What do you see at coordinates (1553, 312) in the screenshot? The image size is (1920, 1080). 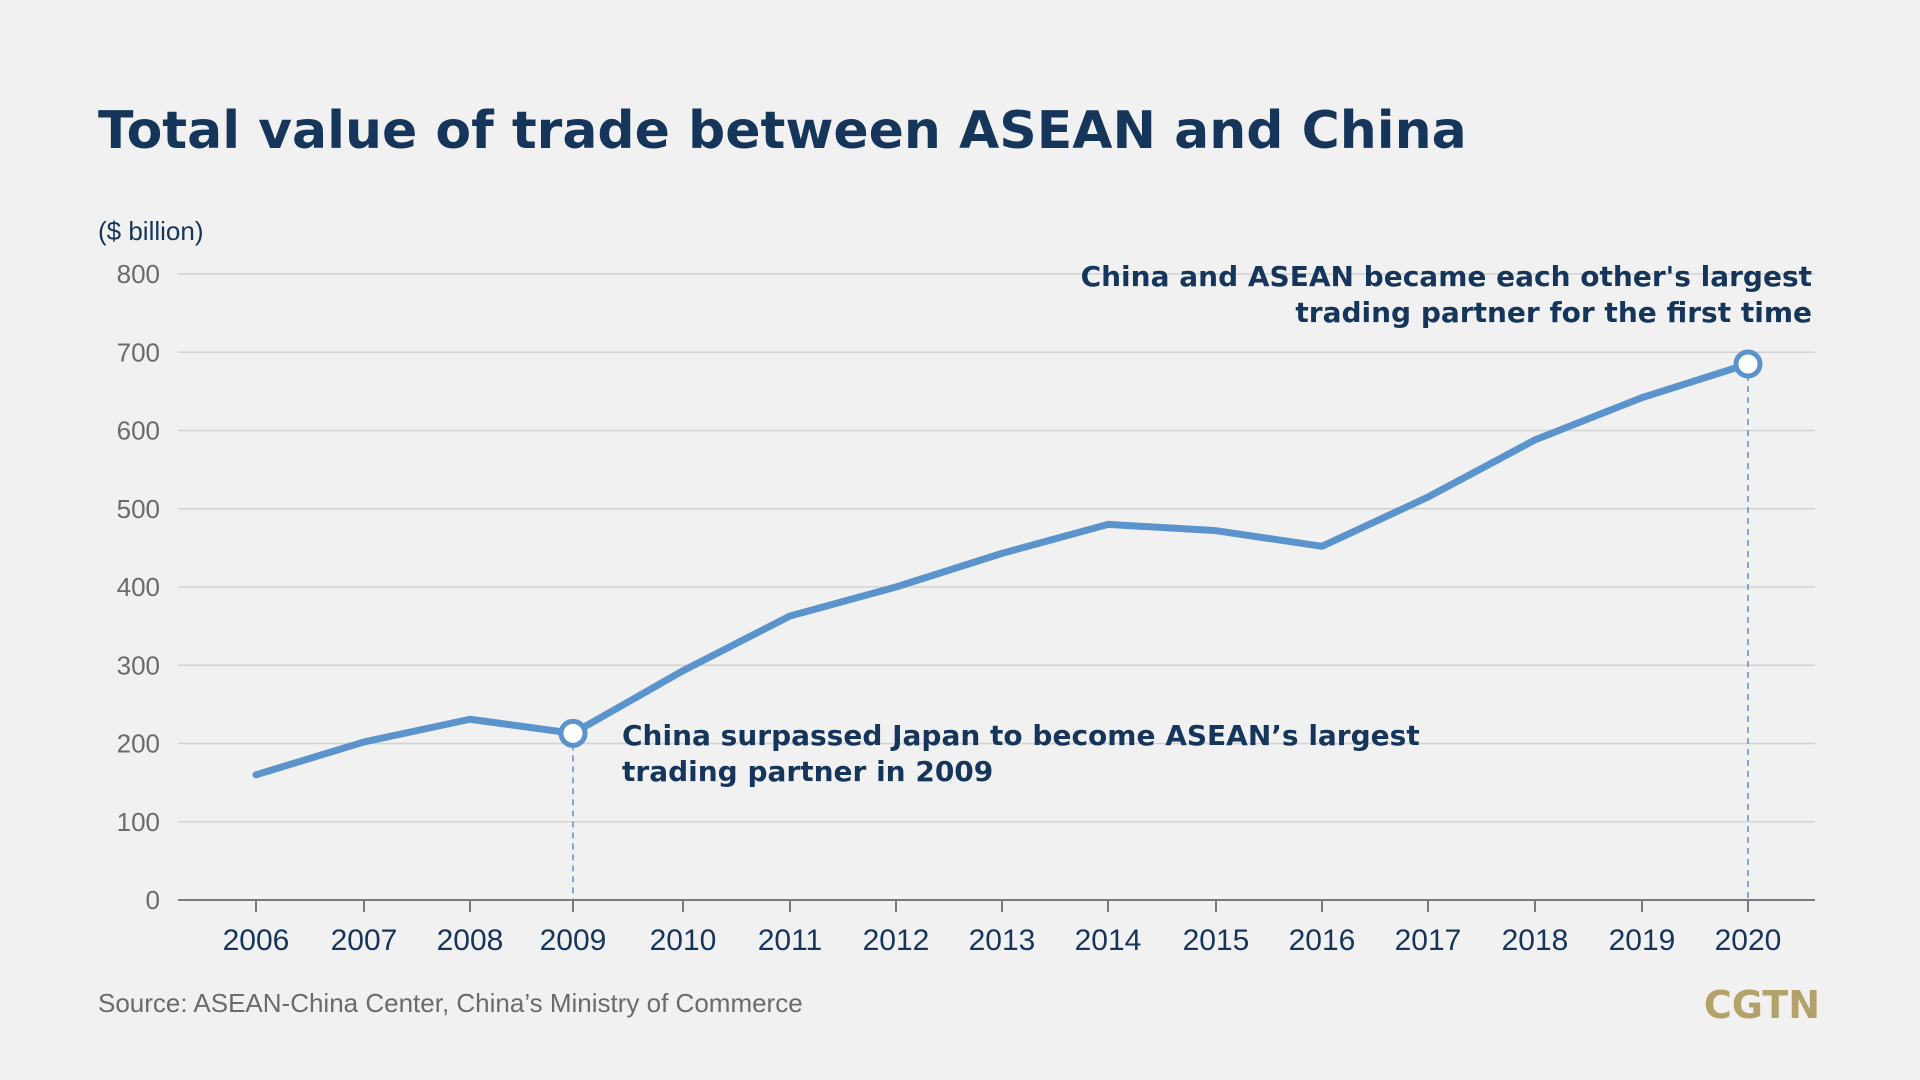 I see `annotation-text: trading partner for the first time` at bounding box center [1553, 312].